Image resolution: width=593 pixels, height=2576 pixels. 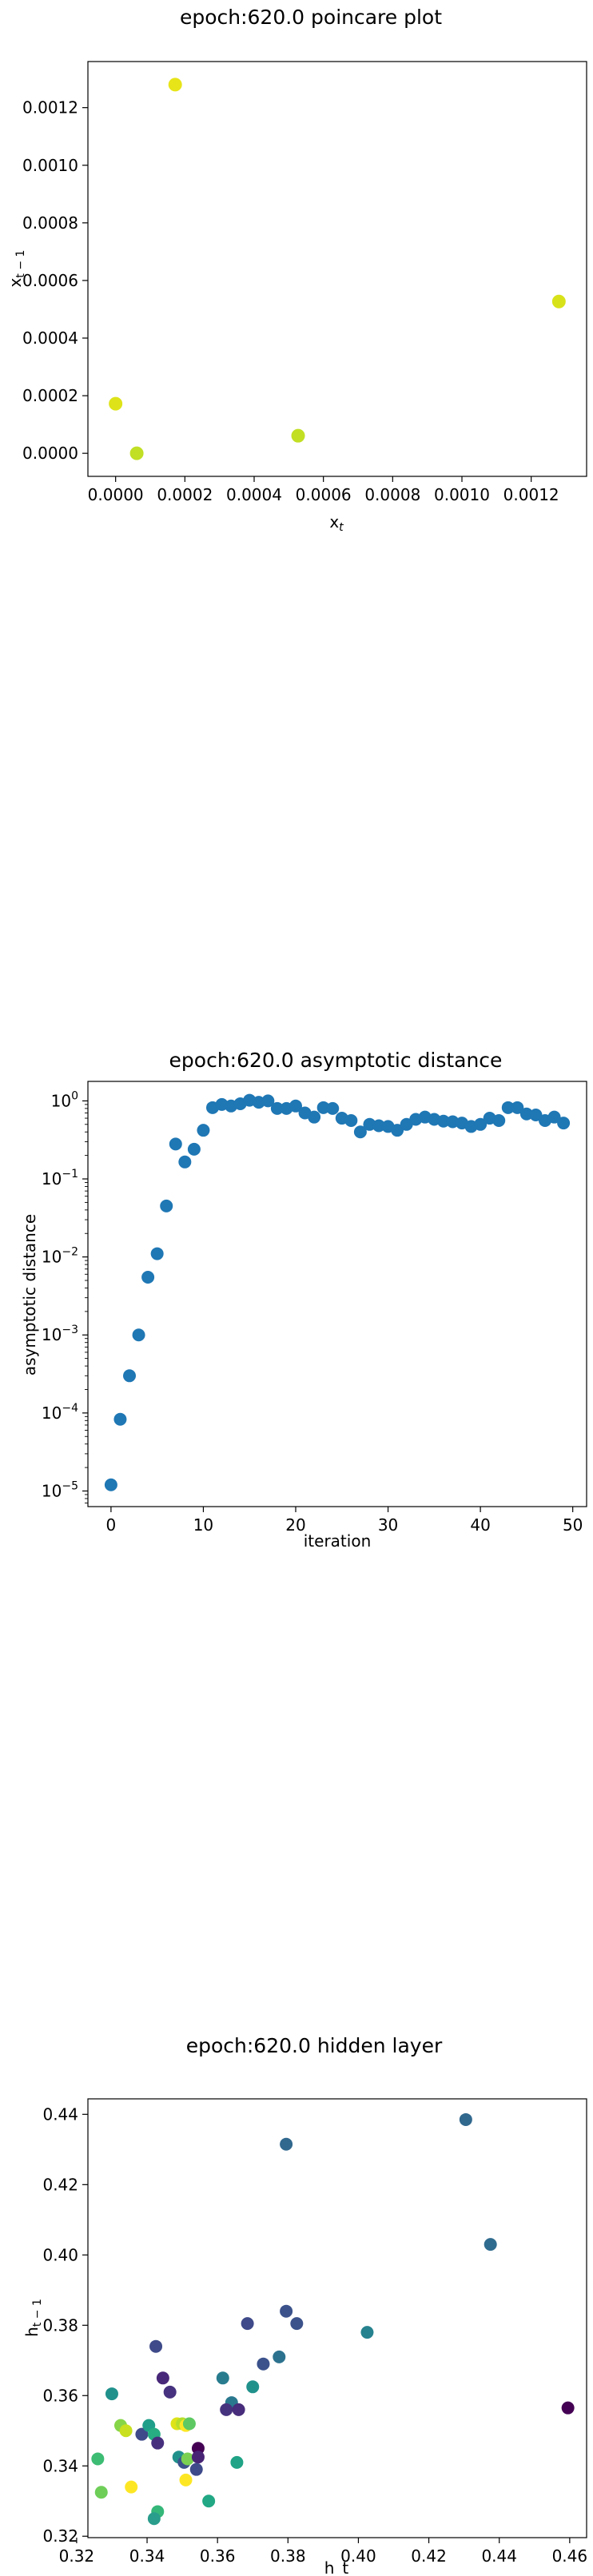 I want to click on y-tick-label: 10⁻², so click(x=60, y=1256).